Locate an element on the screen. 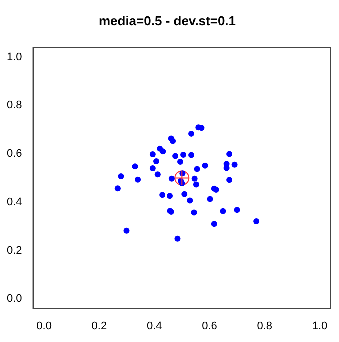  x-tick-label: 1.0 is located at coordinates (320, 326).